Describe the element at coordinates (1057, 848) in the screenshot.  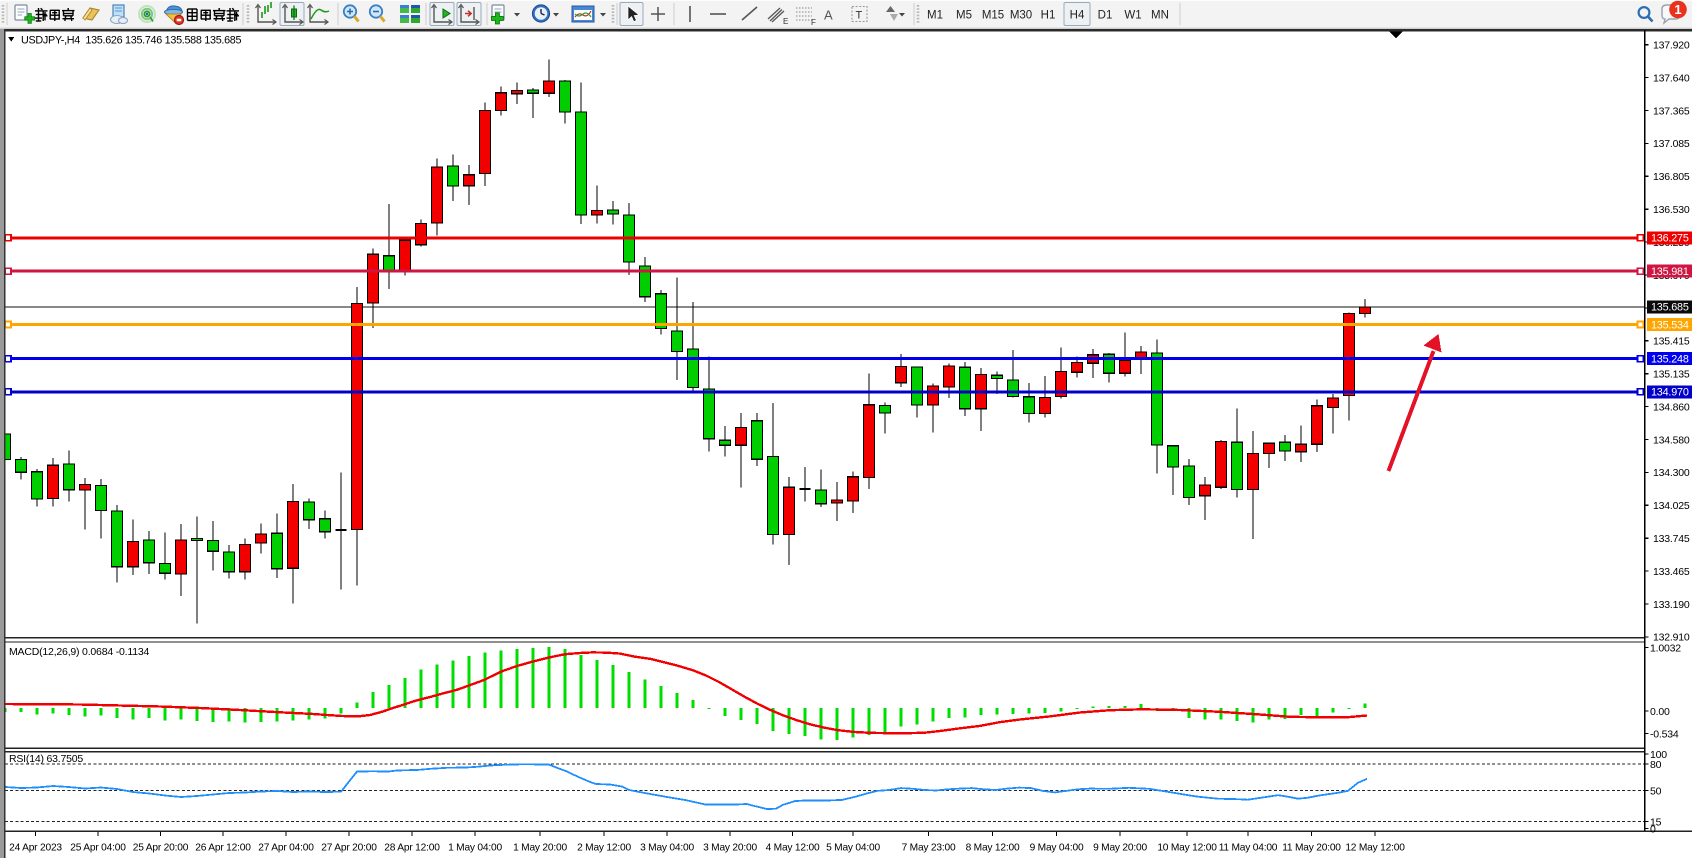
I see `svg-text: 9 May 04:00` at that location.